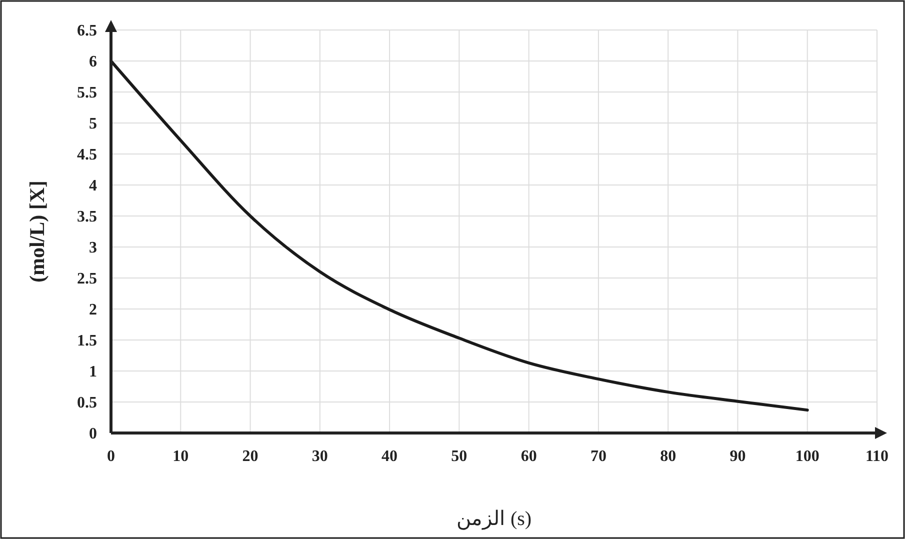 The height and width of the screenshot is (539, 905). Describe the element at coordinates (111, 456) in the screenshot. I see `x-tick-label: 0` at that location.